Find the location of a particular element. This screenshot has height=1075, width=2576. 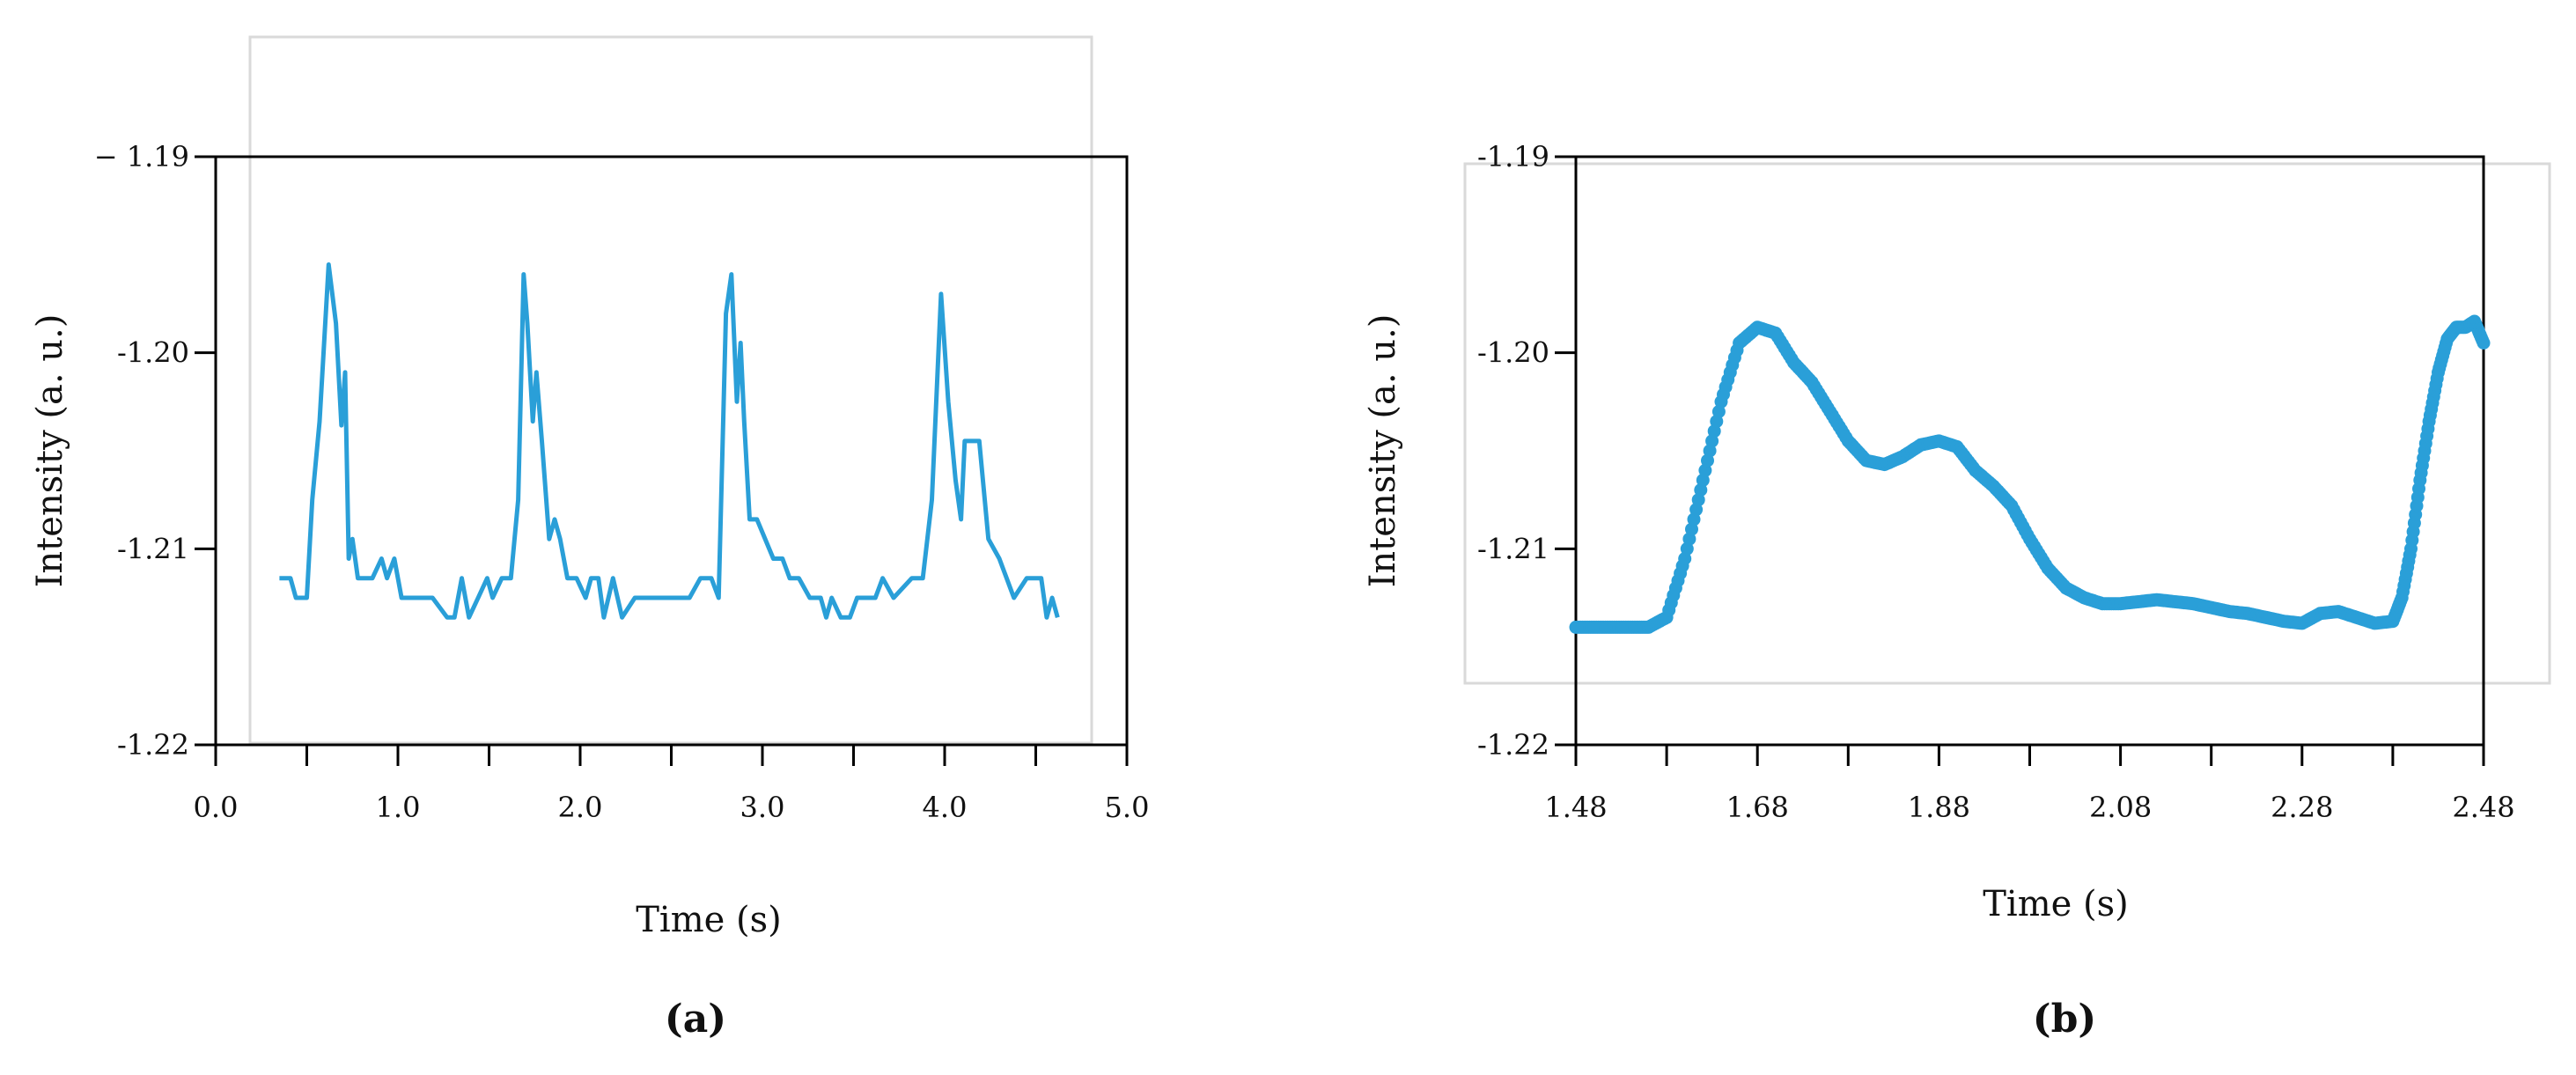

x-tick-label: 2.0 is located at coordinates (580, 807).